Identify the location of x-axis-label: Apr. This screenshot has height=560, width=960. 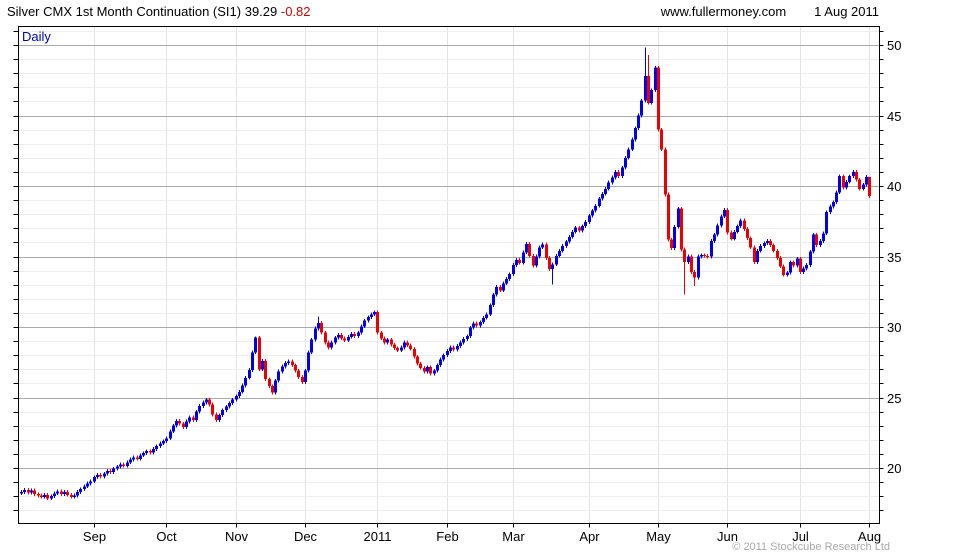
(589, 536).